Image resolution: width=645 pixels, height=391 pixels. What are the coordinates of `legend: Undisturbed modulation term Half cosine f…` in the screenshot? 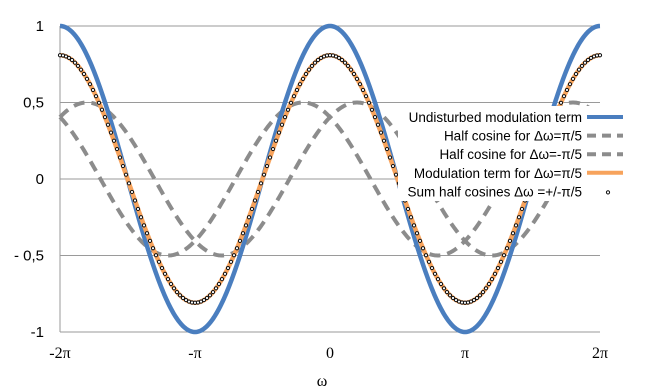 It's located at (510, 153).